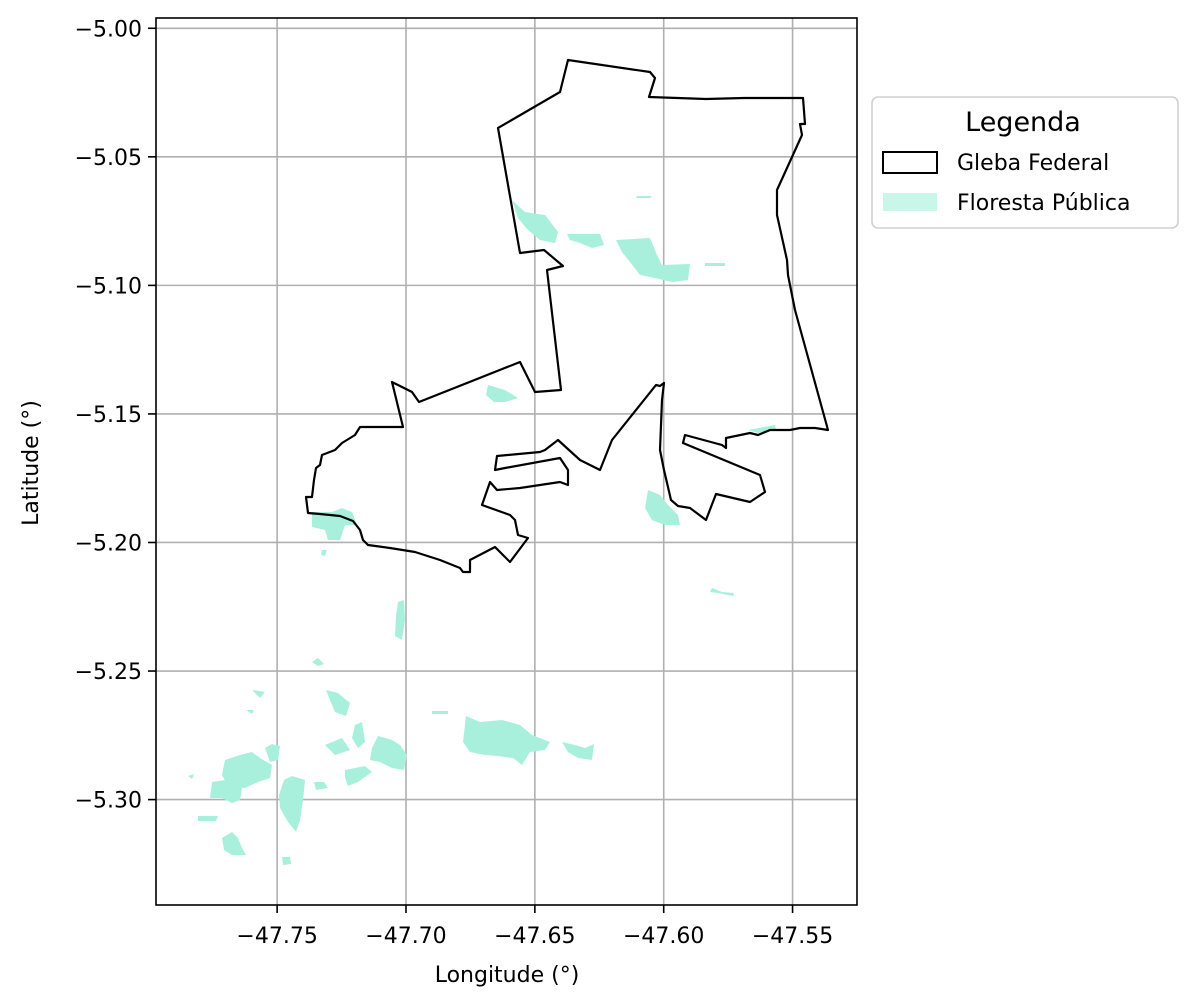 The width and height of the screenshot is (1197, 1007). I want to click on x-tick-label: −47.70, so click(405, 936).